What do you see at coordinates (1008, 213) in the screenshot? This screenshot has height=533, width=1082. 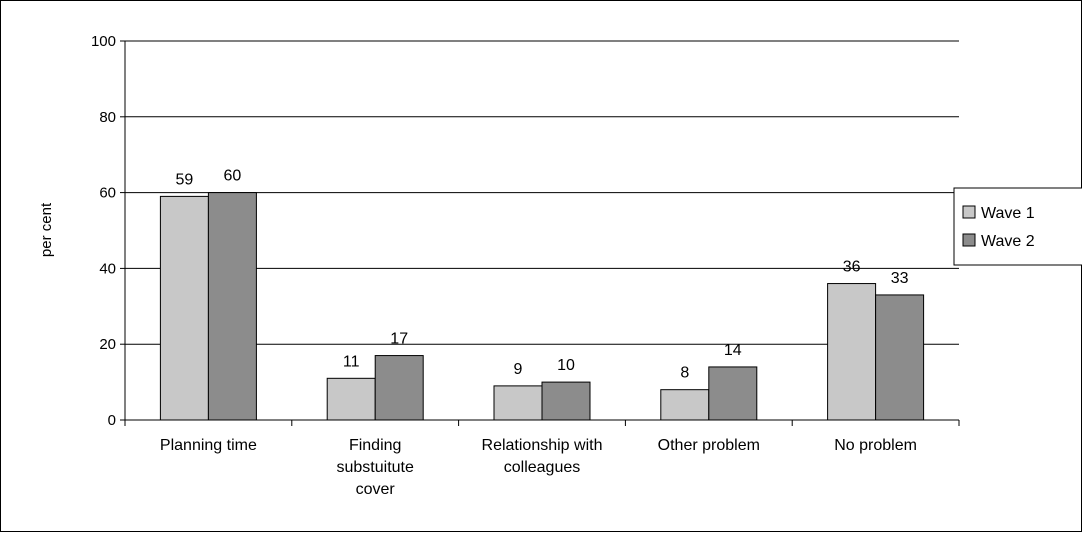 I see `legend-label: Wave 1` at bounding box center [1008, 213].